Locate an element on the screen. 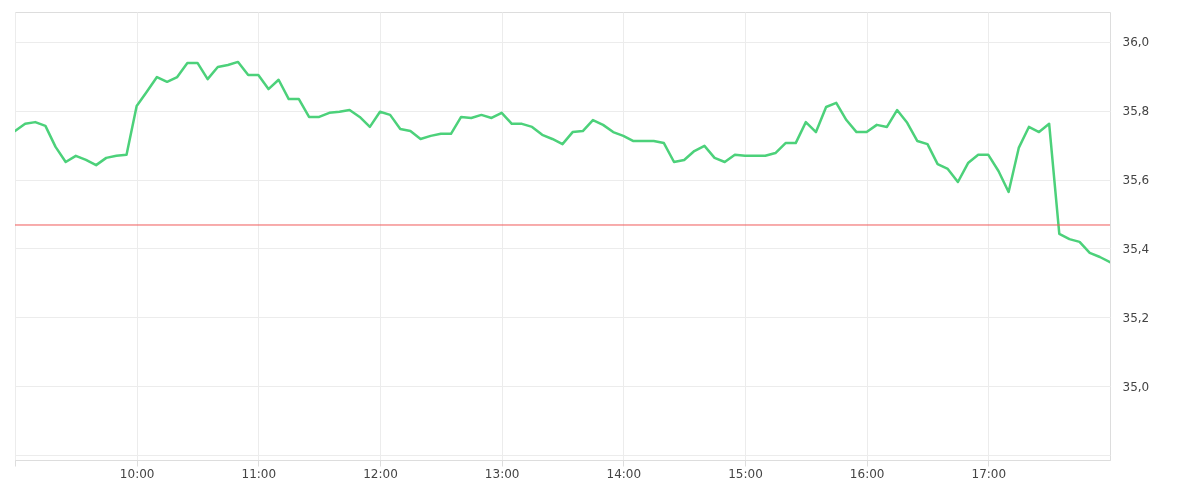 The width and height of the screenshot is (1200, 500). x-tick-label: 10:00 is located at coordinates (137, 473).